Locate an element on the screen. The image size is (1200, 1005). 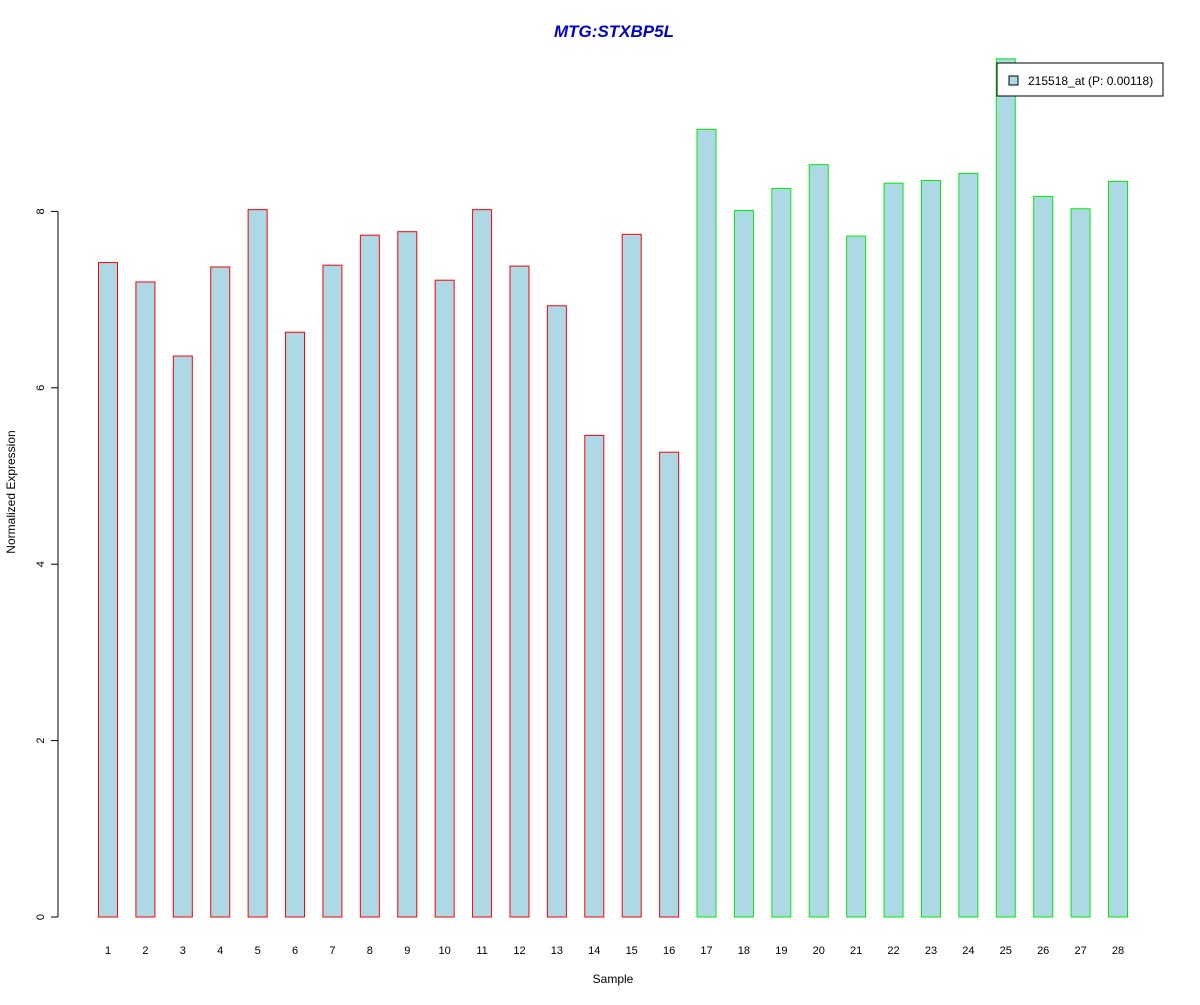
y-tick-label: 4 is located at coordinates (41, 564).